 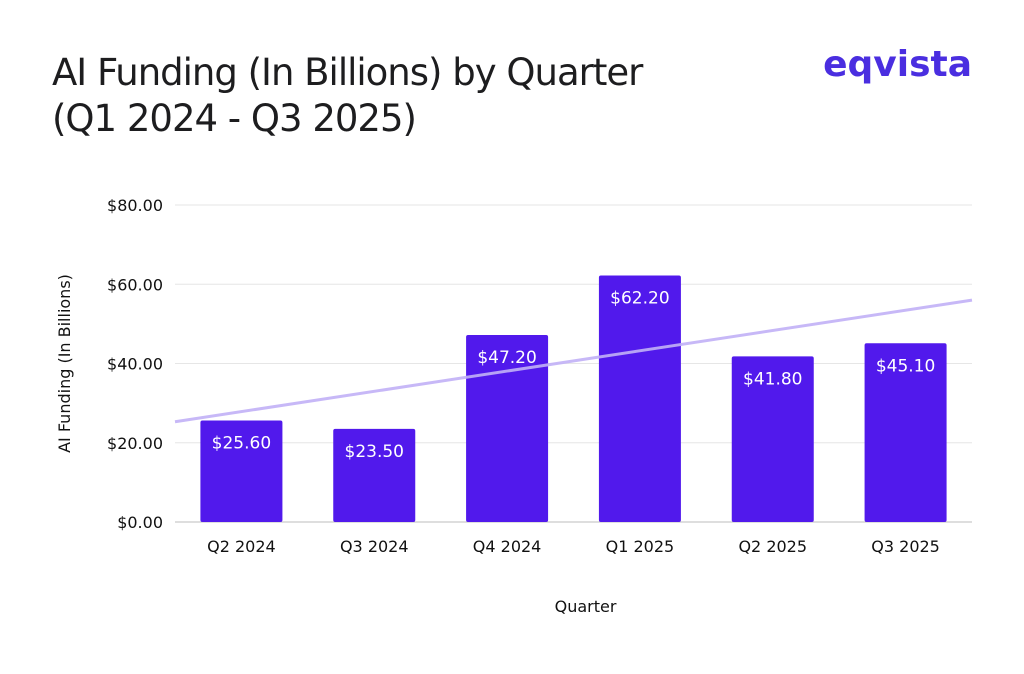 What do you see at coordinates (507, 546) in the screenshot?
I see `x-tick-label: Q4 2024` at bounding box center [507, 546].